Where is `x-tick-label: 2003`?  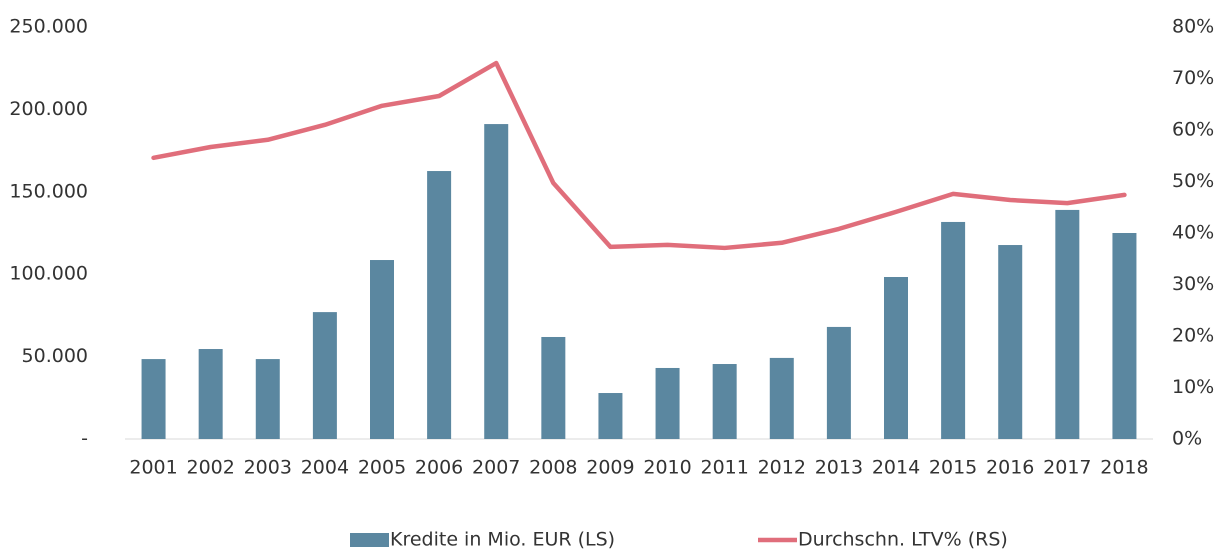
x-tick-label: 2003 is located at coordinates (268, 468).